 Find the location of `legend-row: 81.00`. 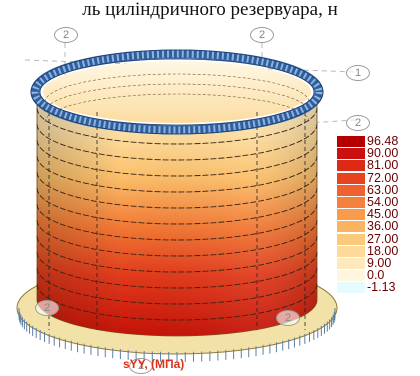

legend-row: 81.00 is located at coordinates (376, 165).